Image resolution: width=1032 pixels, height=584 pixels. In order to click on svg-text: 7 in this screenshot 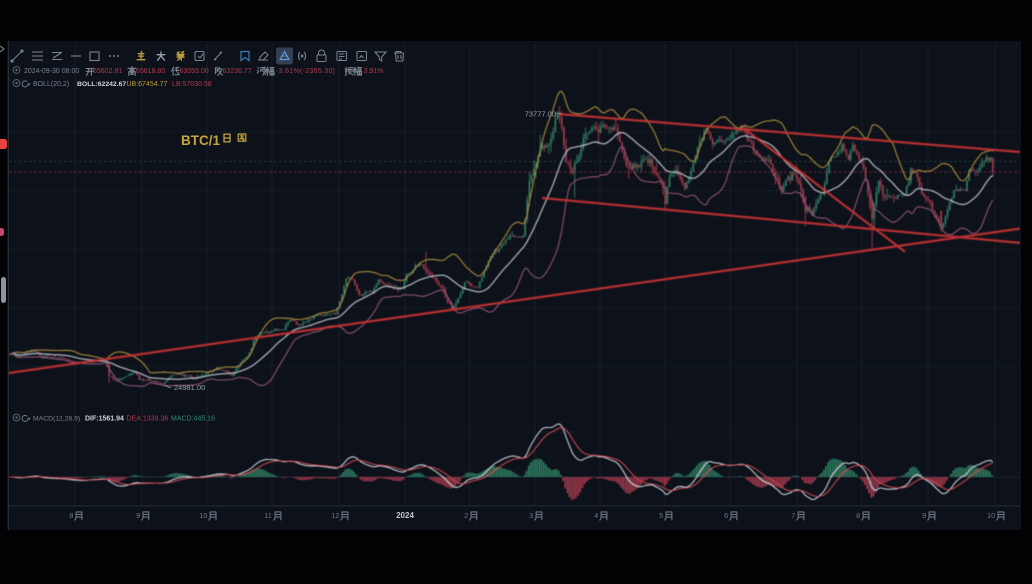, I will do `click(793, 515)`.